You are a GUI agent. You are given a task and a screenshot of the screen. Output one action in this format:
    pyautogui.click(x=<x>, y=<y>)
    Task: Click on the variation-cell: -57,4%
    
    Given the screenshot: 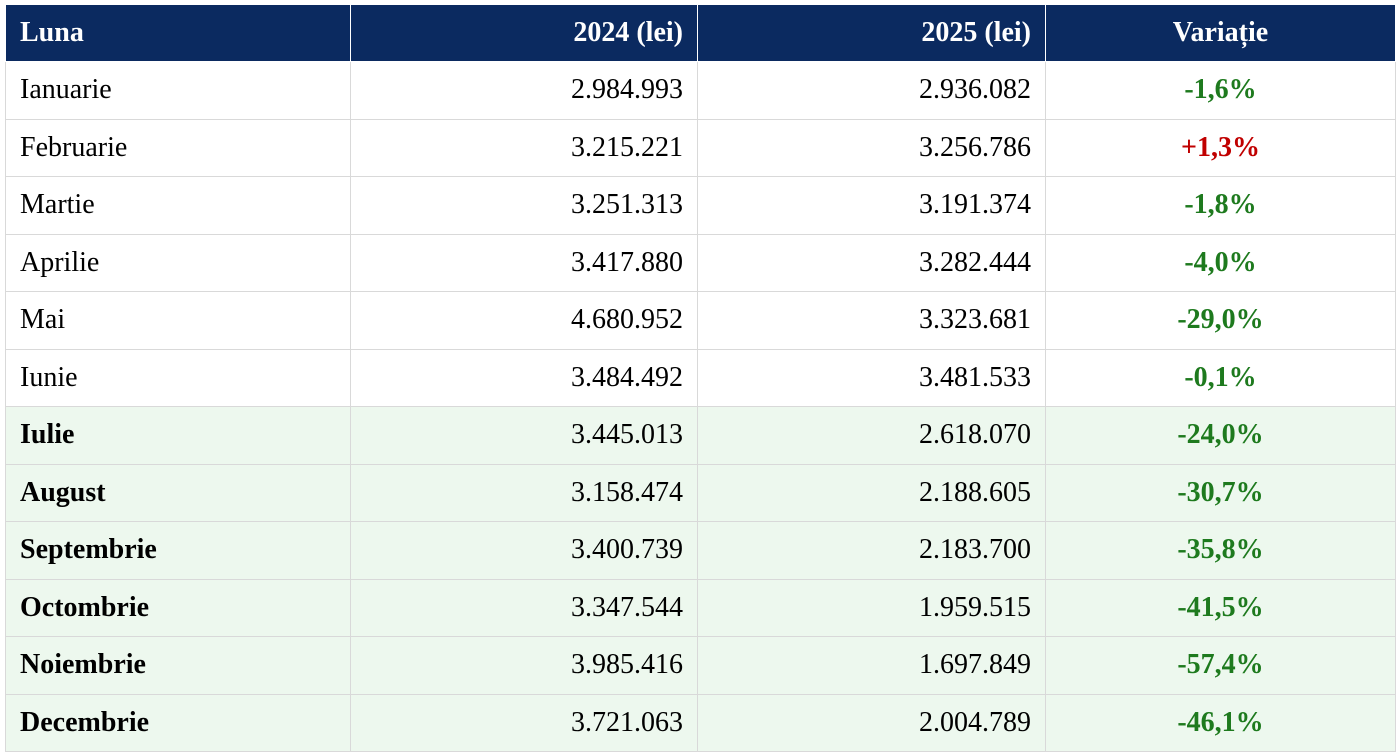 What is the action you would take?
    pyautogui.click(x=1220, y=665)
    